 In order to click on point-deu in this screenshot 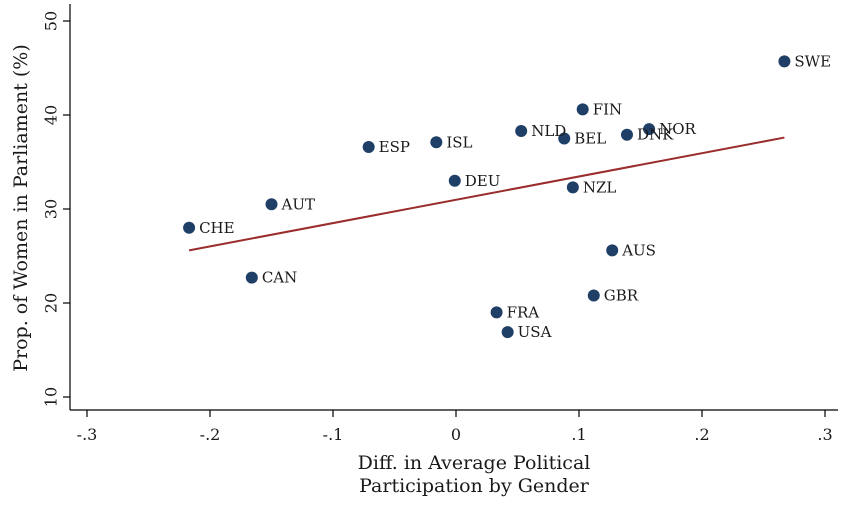, I will do `click(454, 180)`.